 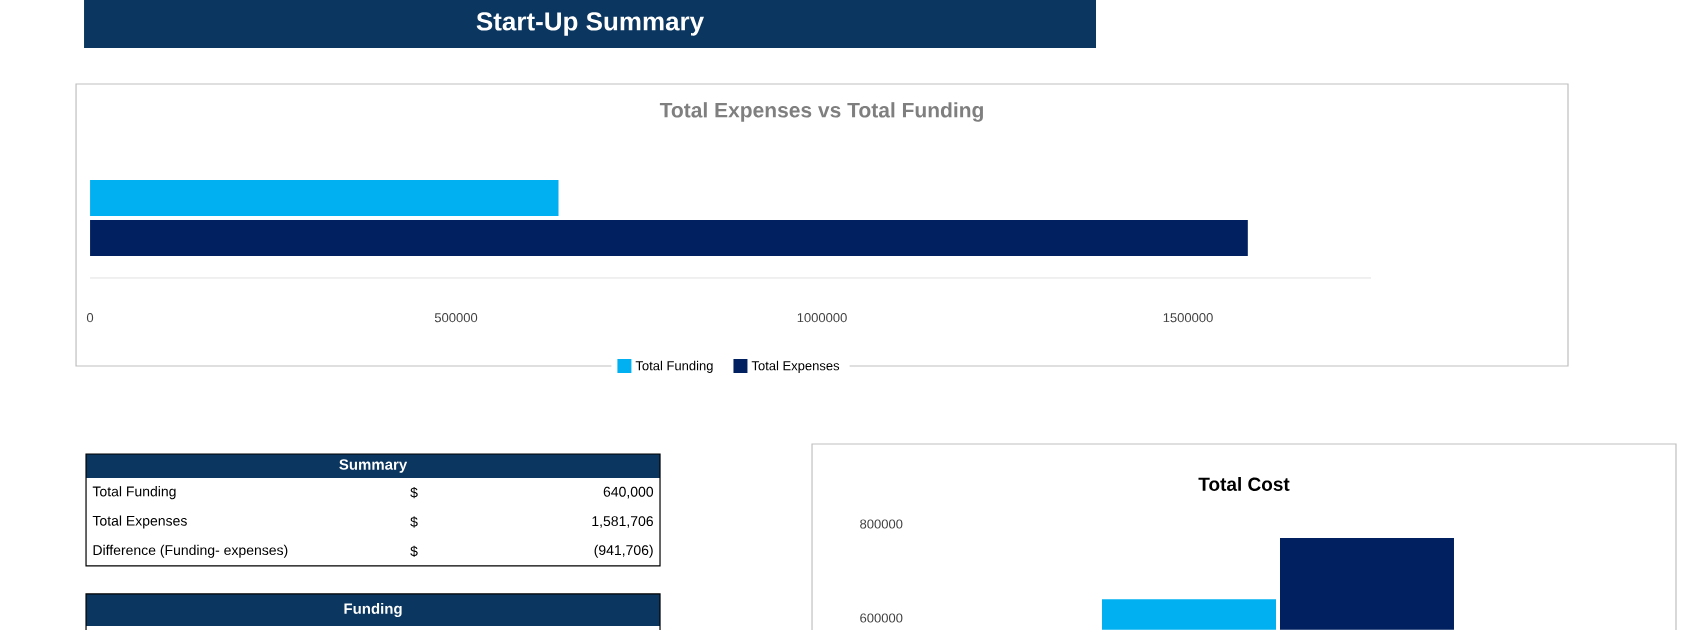 What do you see at coordinates (821, 112) in the screenshot?
I see `chart-title: Total Expenses vs Total Funding` at bounding box center [821, 112].